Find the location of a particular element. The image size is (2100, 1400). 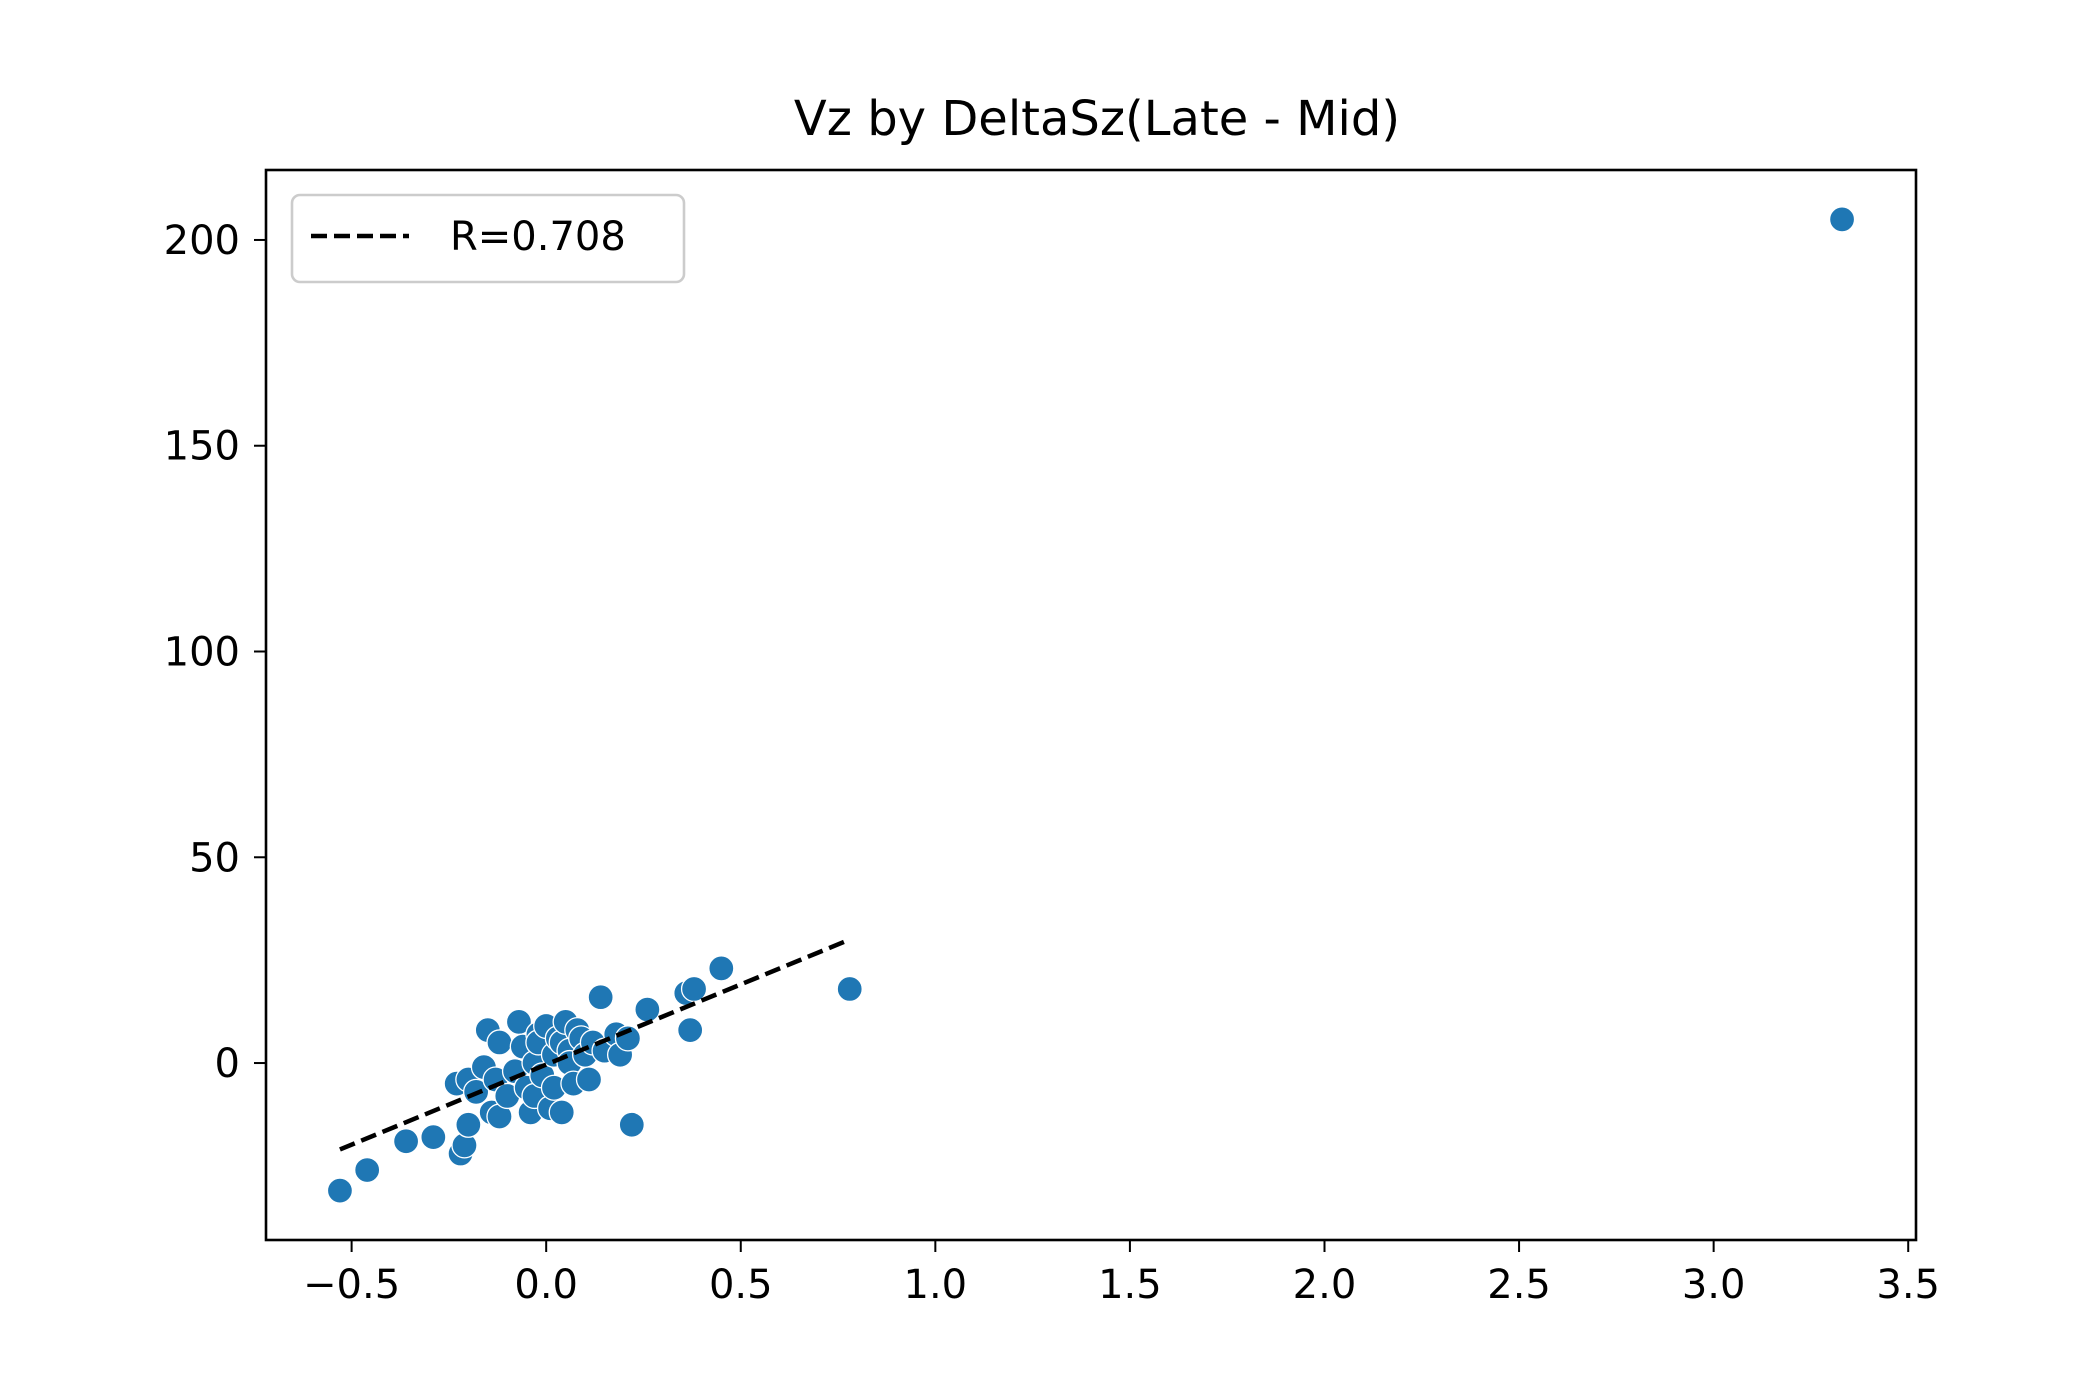

y-tick-label: 200 is located at coordinates (202, 241).